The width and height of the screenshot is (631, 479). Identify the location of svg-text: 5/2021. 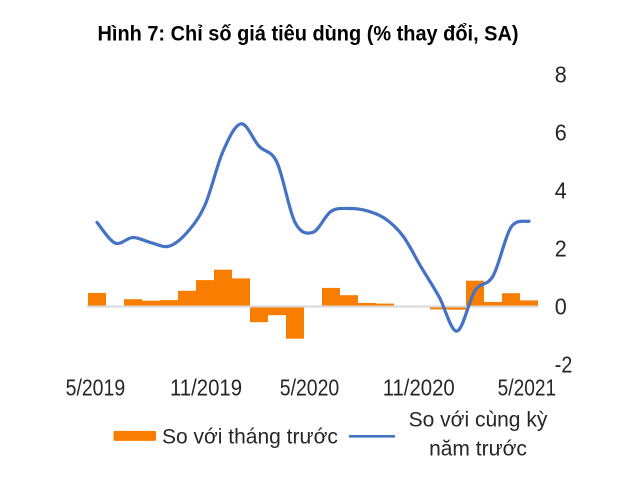
(527, 388).